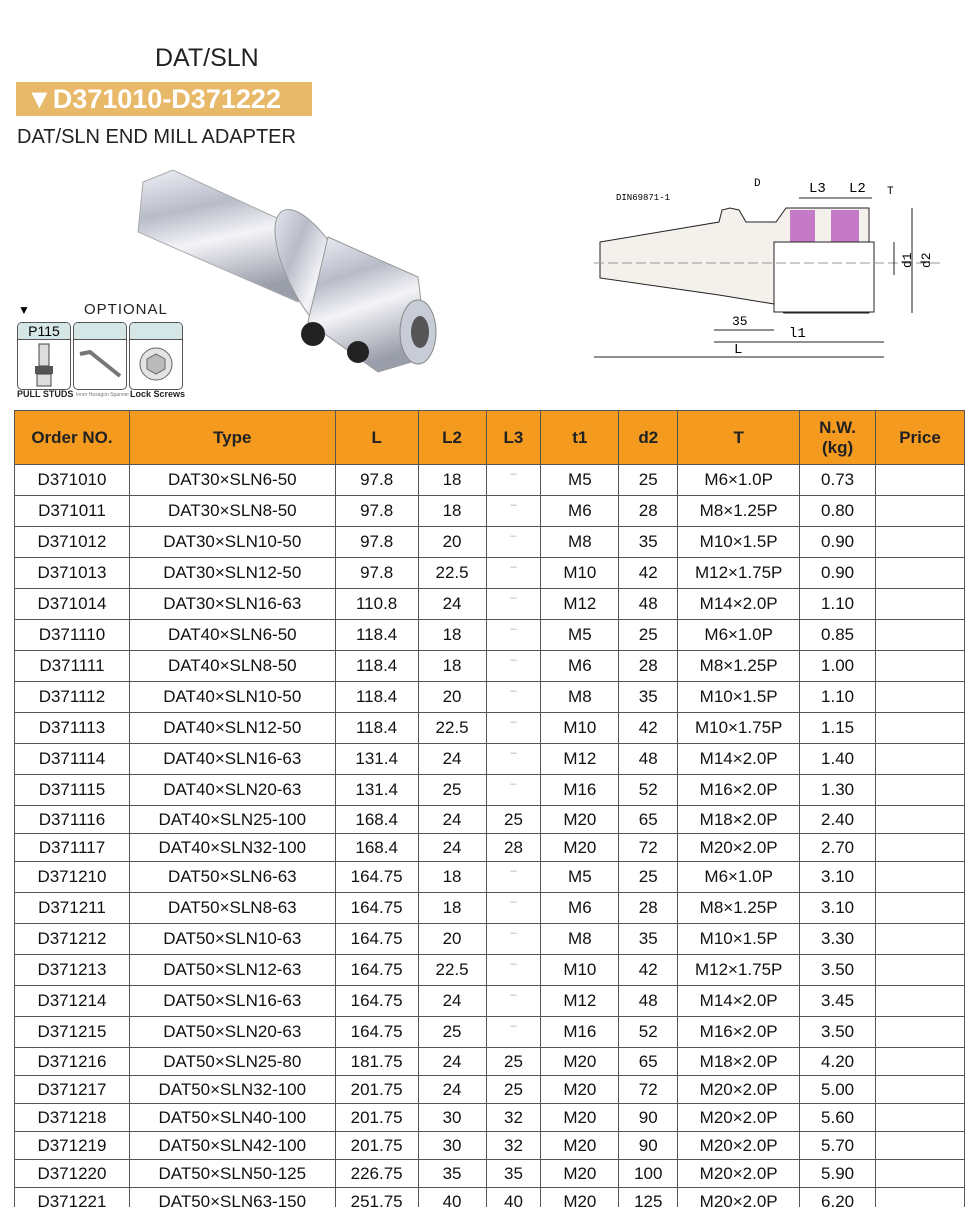  Describe the element at coordinates (376, 437) in the screenshot. I see `column-header: L` at that location.